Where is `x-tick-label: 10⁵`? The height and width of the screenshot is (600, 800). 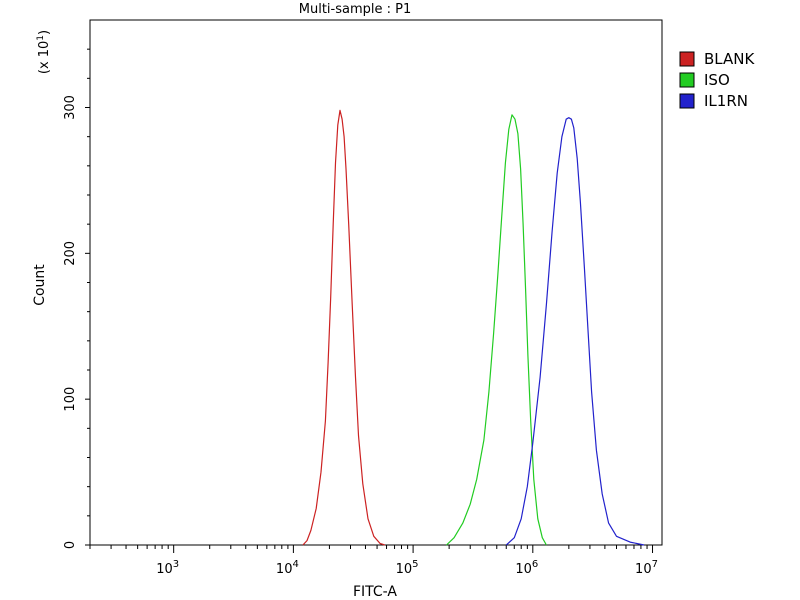
x-tick-label: 10⁵ is located at coordinates (407, 568).